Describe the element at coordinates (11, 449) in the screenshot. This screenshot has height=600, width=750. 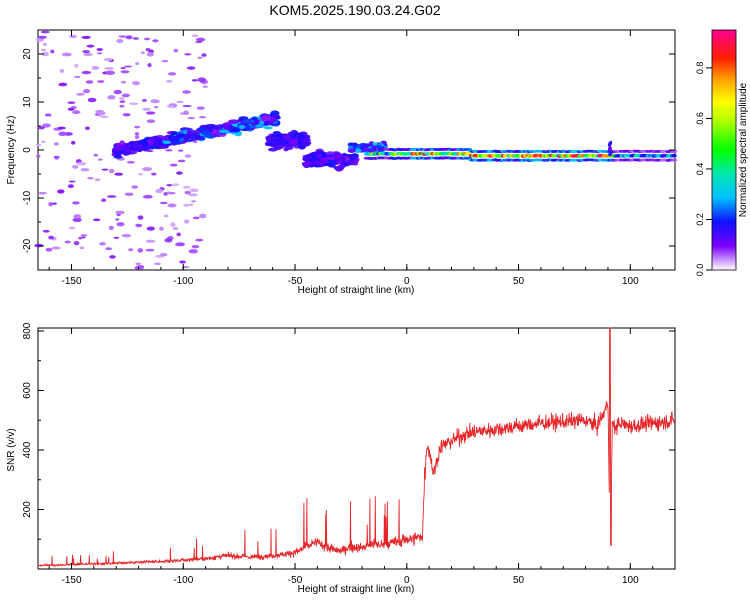
I see `snr-ylabel: SNR (v/v)` at that location.